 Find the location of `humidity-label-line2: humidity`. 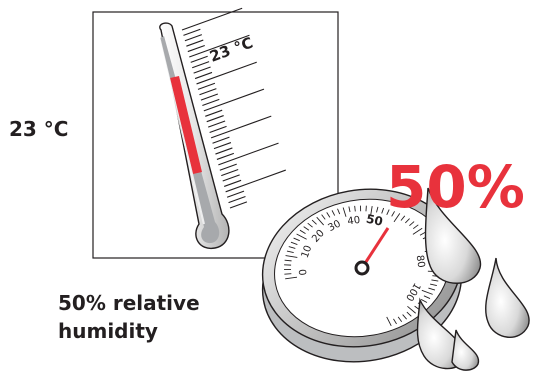

humidity-label-line2: humidity is located at coordinates (108, 331).